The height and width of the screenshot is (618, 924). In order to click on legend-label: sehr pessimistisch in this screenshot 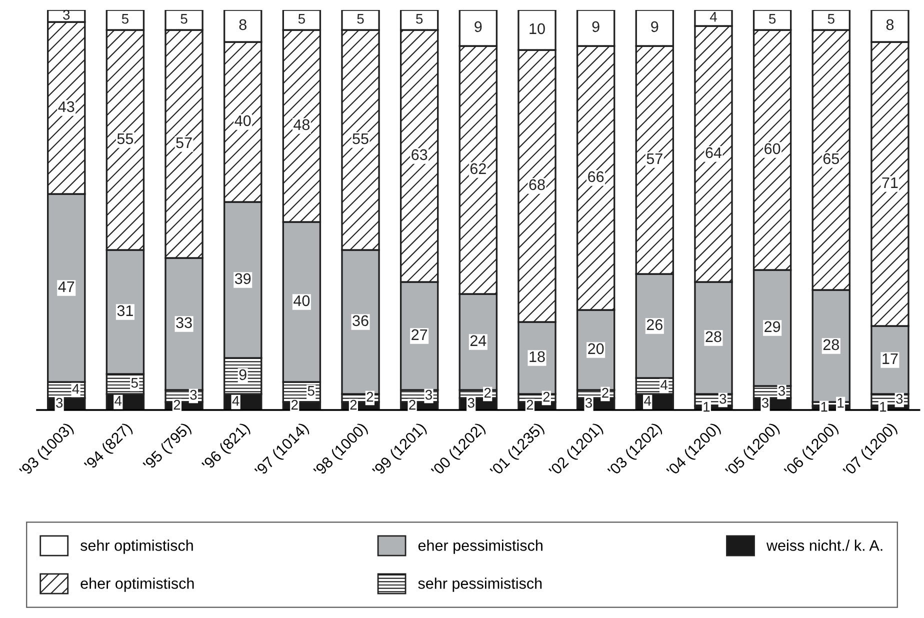, I will do `click(480, 585)`.